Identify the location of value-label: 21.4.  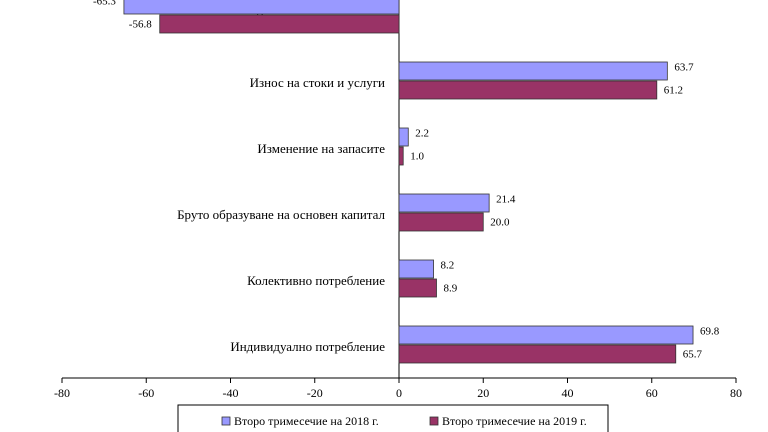
(506, 200).